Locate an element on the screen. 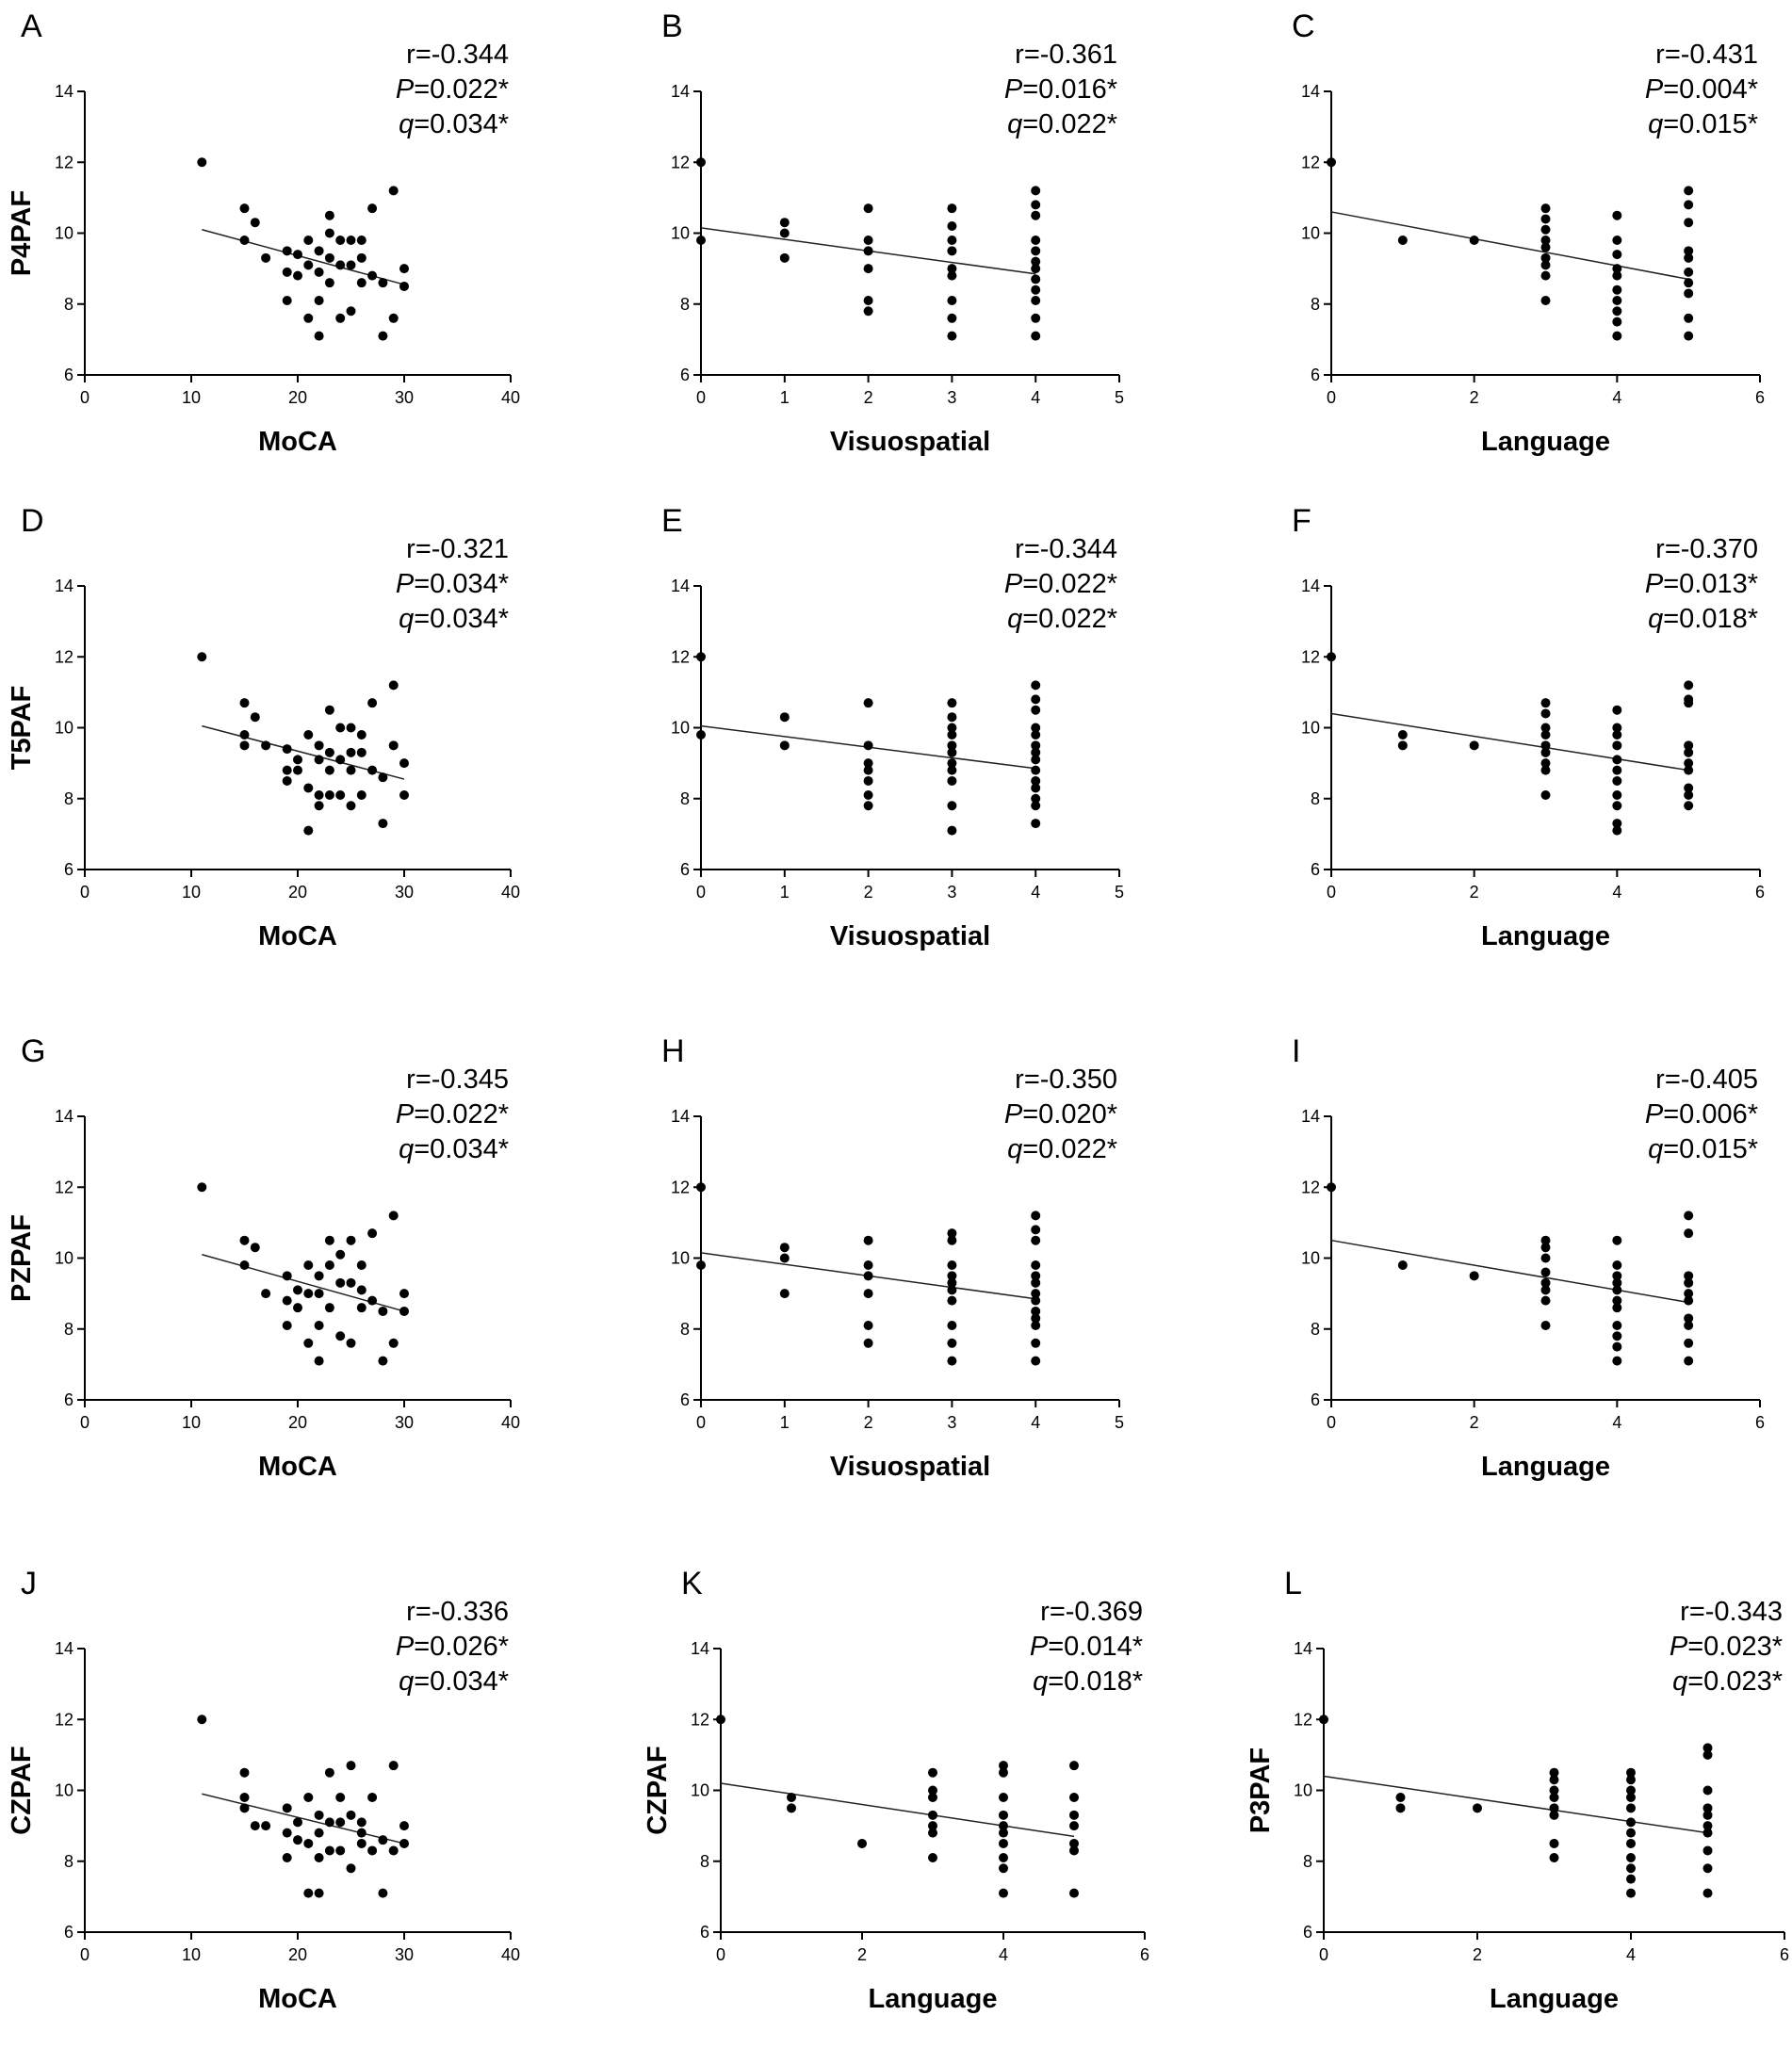 The width and height of the screenshot is (1792, 2048). y-tick-label: 12 is located at coordinates (1310, 1187).